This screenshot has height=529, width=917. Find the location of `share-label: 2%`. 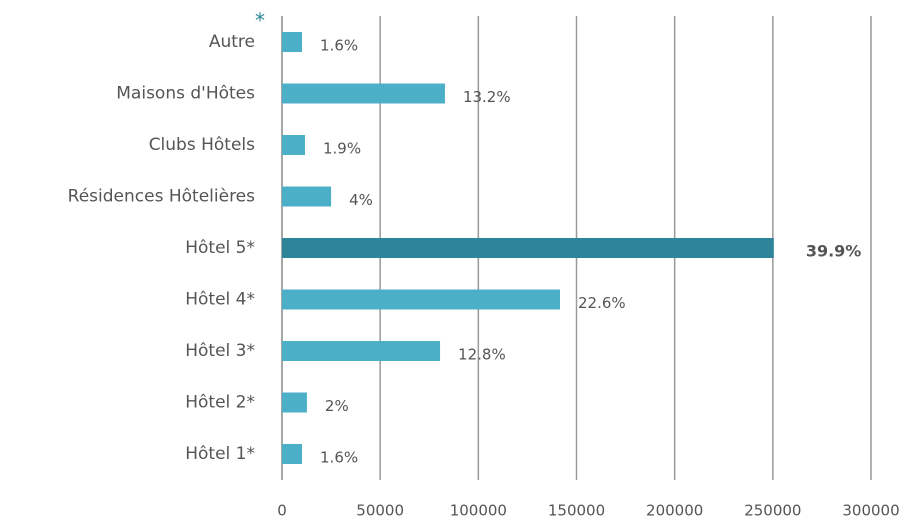

share-label: 2% is located at coordinates (337, 406).